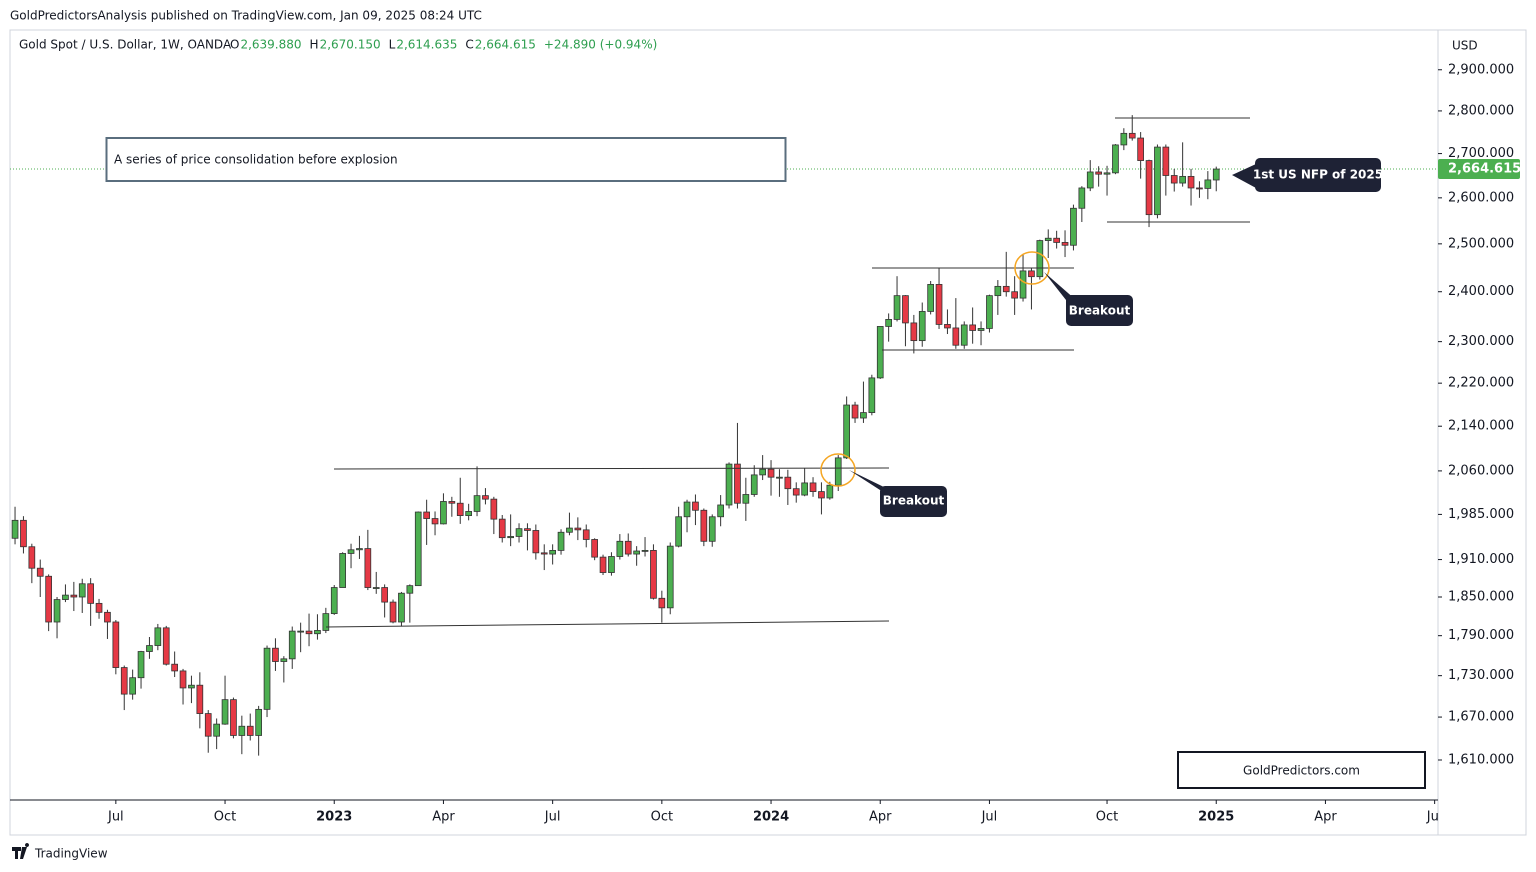 Image resolution: width=1536 pixels, height=872 pixels. What do you see at coordinates (1481, 675) in the screenshot?
I see `y-tick-label: 1,730.000` at bounding box center [1481, 675].